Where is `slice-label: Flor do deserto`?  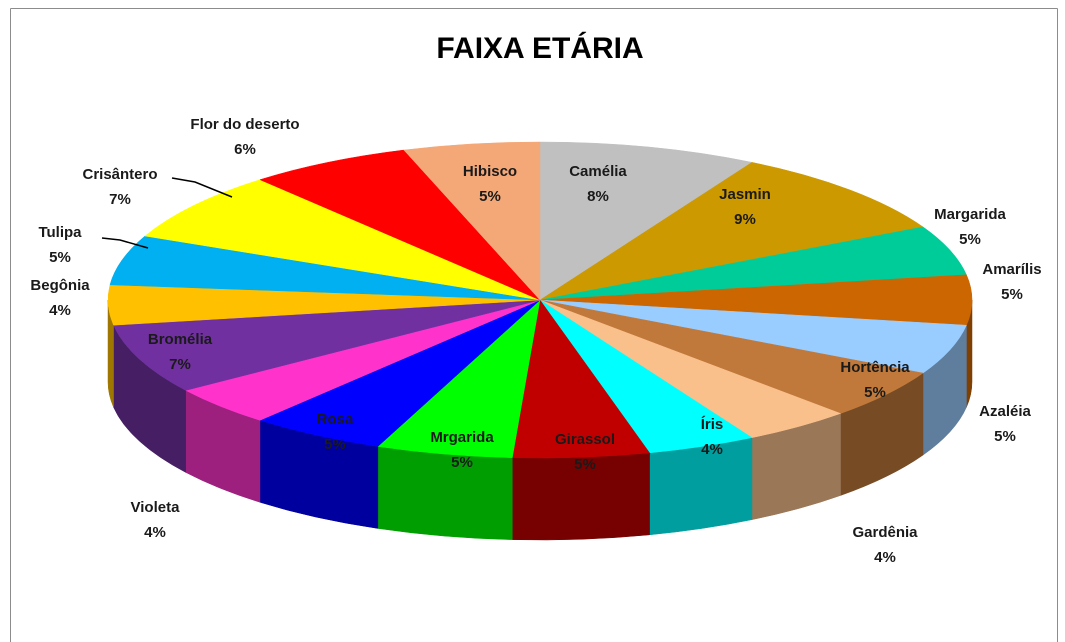 slice-label: Flor do deserto is located at coordinates (244, 124).